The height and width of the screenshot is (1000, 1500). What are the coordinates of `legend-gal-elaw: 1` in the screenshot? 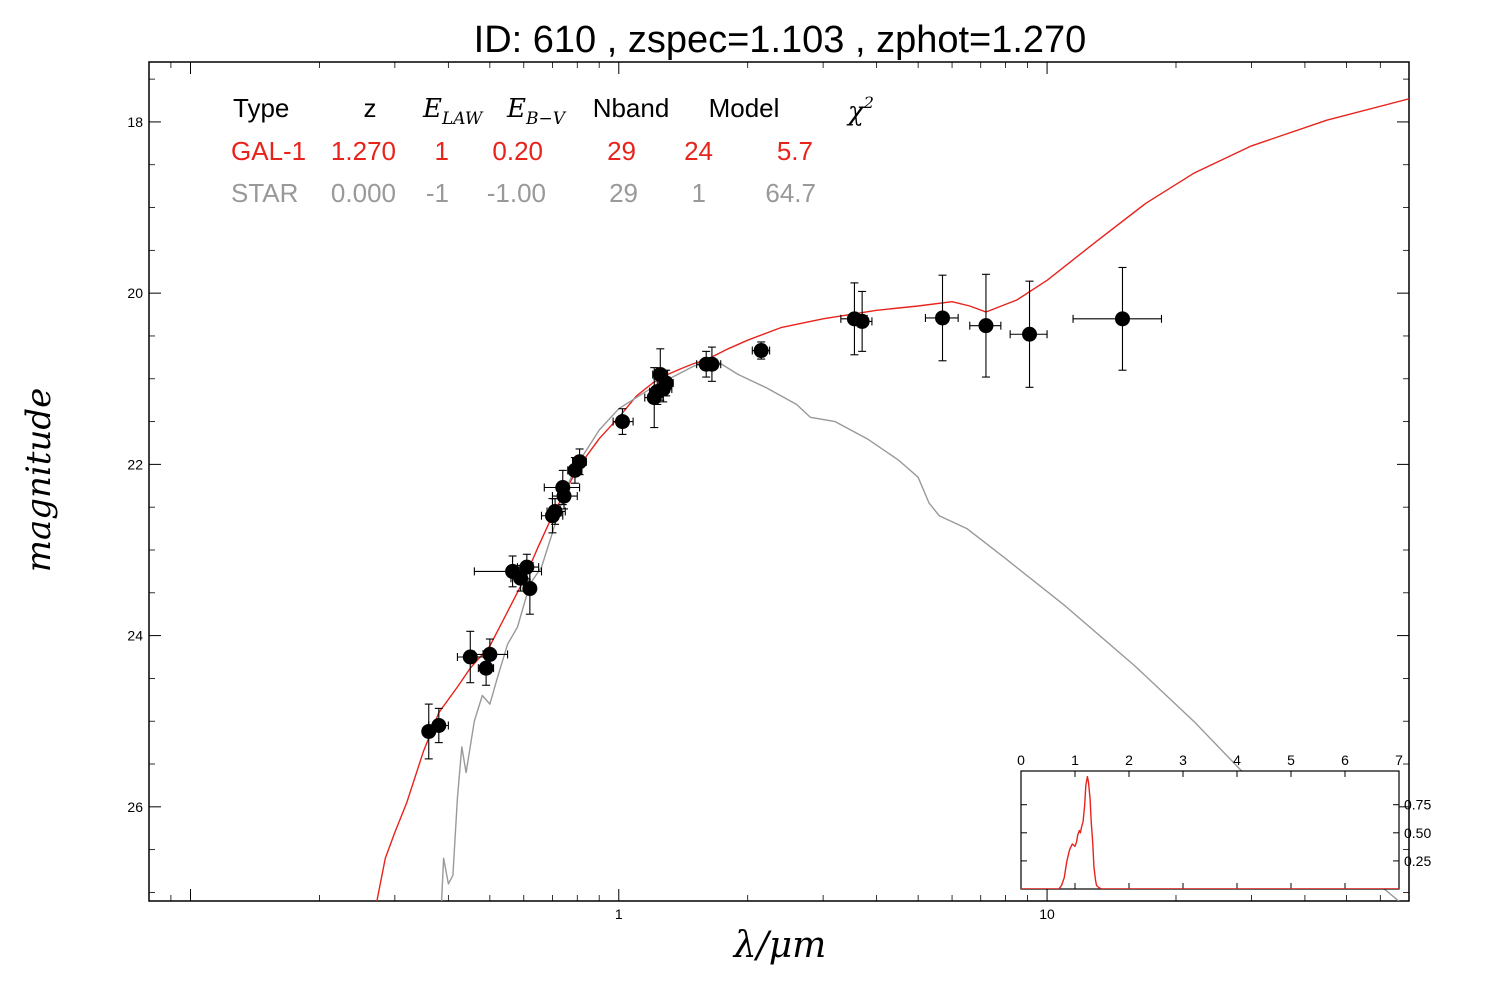 It's located at (442, 151).